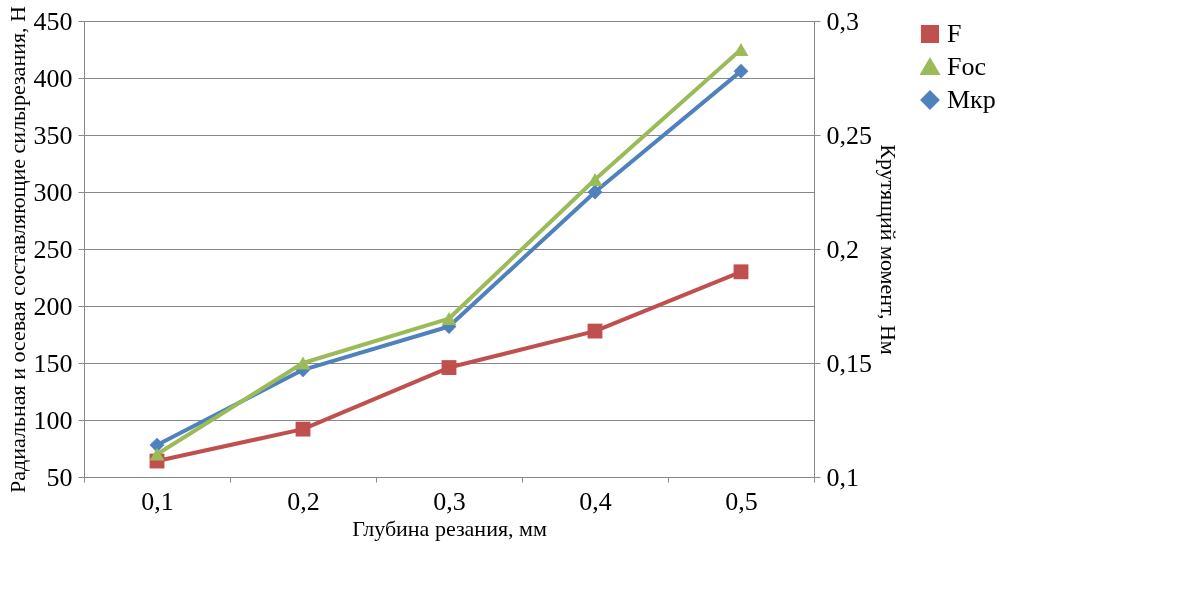 This screenshot has width=1199, height=594. I want to click on legend-label: Foc, so click(966, 66).